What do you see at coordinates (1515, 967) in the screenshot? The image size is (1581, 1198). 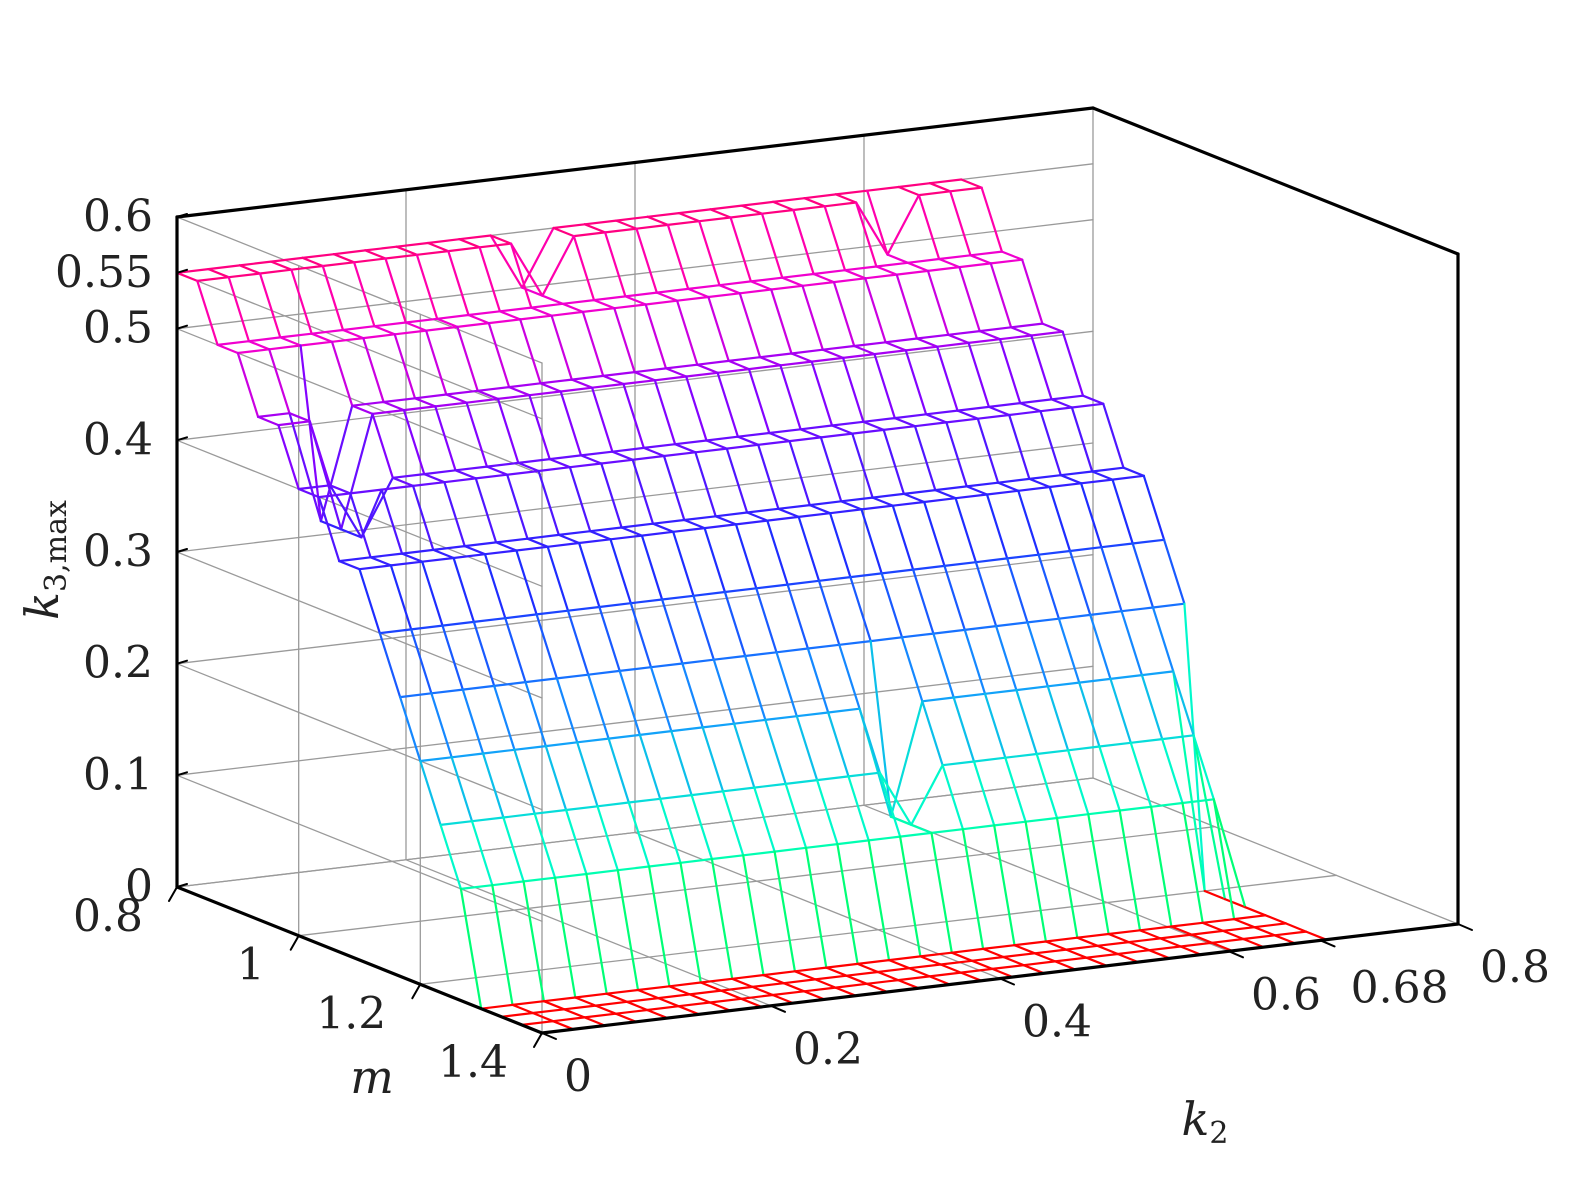 I see `k2-tick-label: 0.8` at bounding box center [1515, 967].